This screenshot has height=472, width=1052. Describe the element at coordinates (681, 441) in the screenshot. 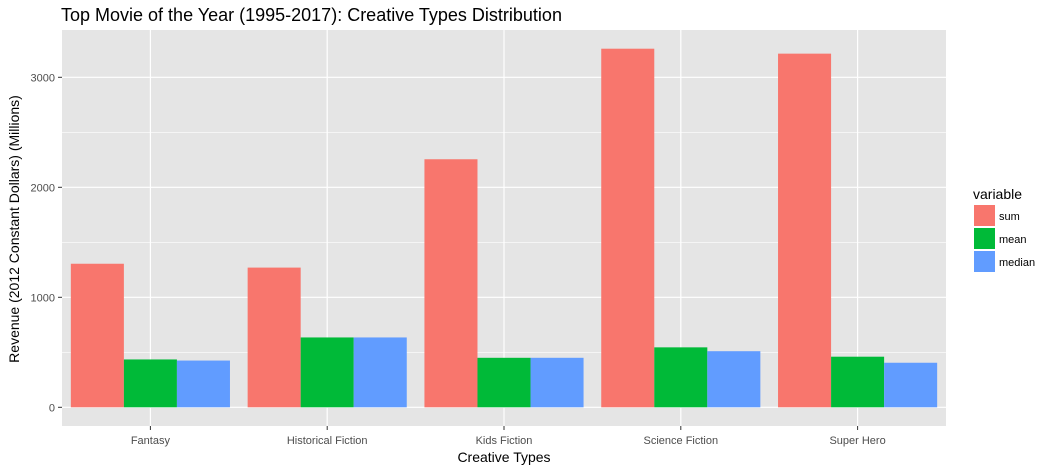

I see `x-tick-label: Science Fiction` at that location.